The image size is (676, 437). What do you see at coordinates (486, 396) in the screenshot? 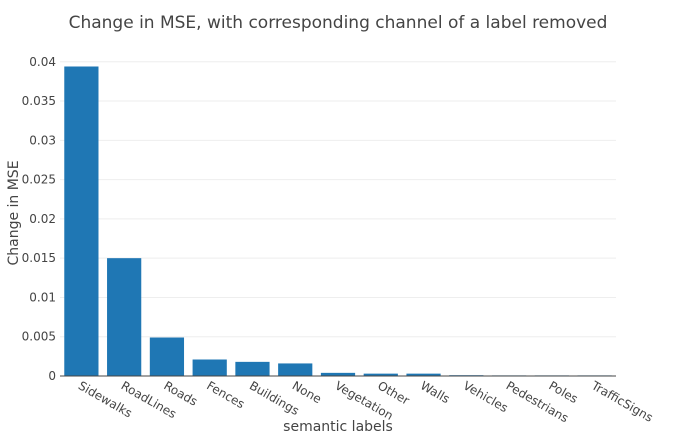
I see `x-tick-label: Vehicles` at bounding box center [486, 396].